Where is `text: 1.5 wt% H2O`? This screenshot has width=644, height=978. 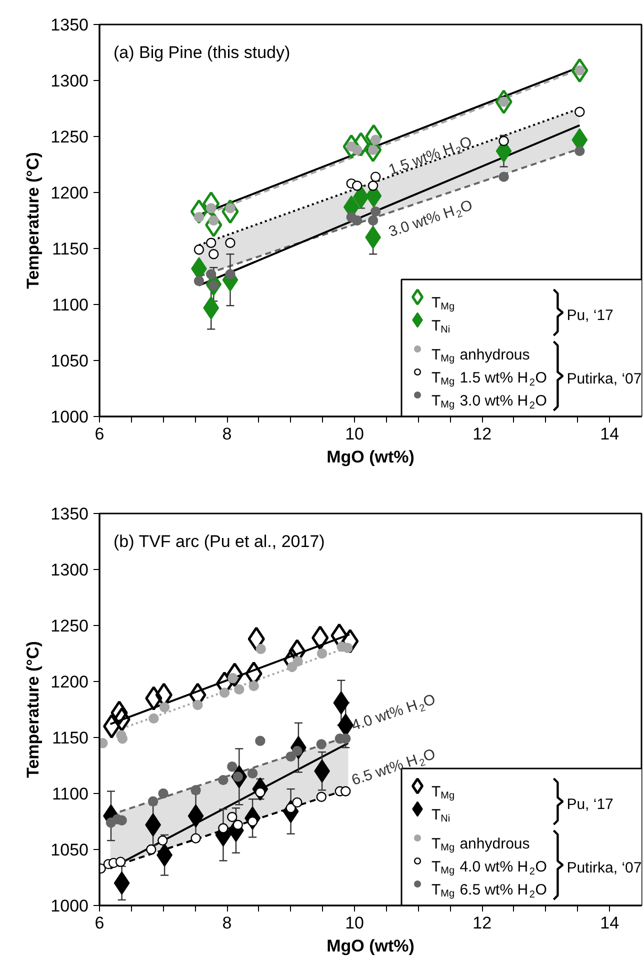 text: 1.5 wt% H2O is located at coordinates (430, 156).